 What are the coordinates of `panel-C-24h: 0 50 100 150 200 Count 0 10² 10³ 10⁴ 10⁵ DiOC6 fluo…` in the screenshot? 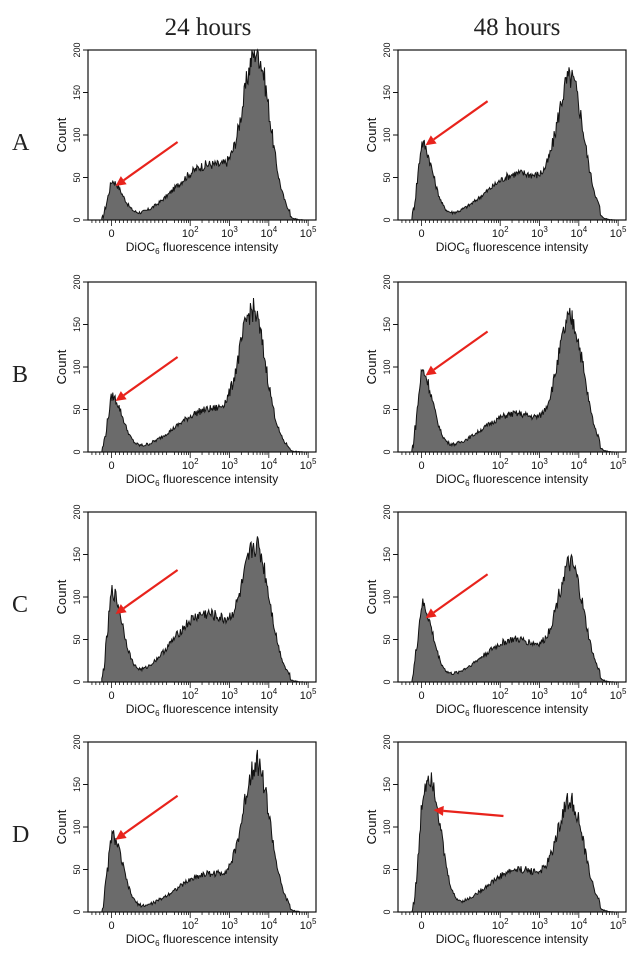 It's located at (185, 611).